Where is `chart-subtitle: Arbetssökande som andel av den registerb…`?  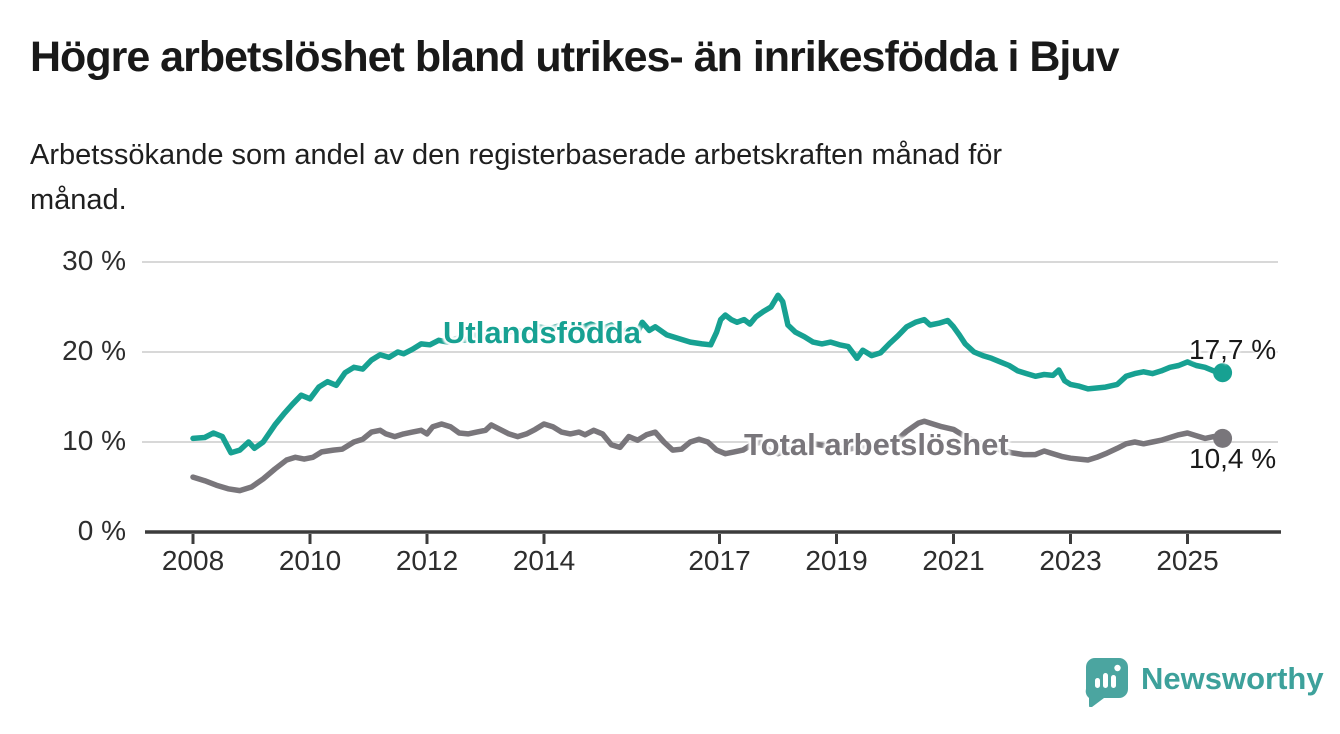
chart-subtitle: Arbetssökande som andel av den registerb… is located at coordinates (516, 178).